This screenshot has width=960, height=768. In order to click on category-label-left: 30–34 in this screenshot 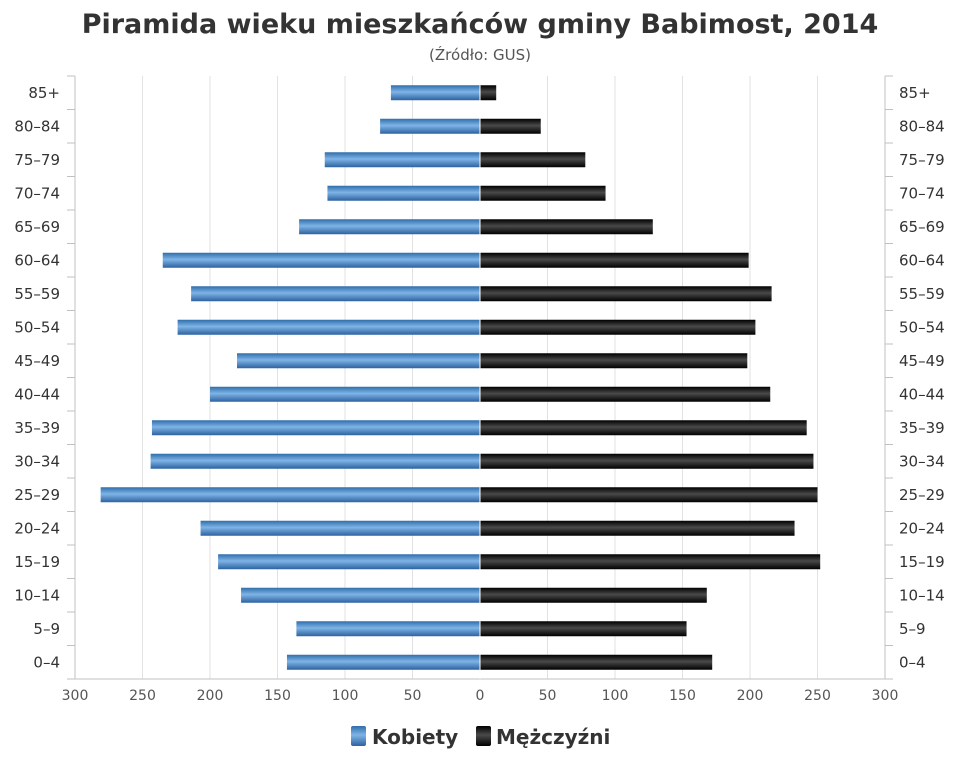, I will do `click(37, 461)`.